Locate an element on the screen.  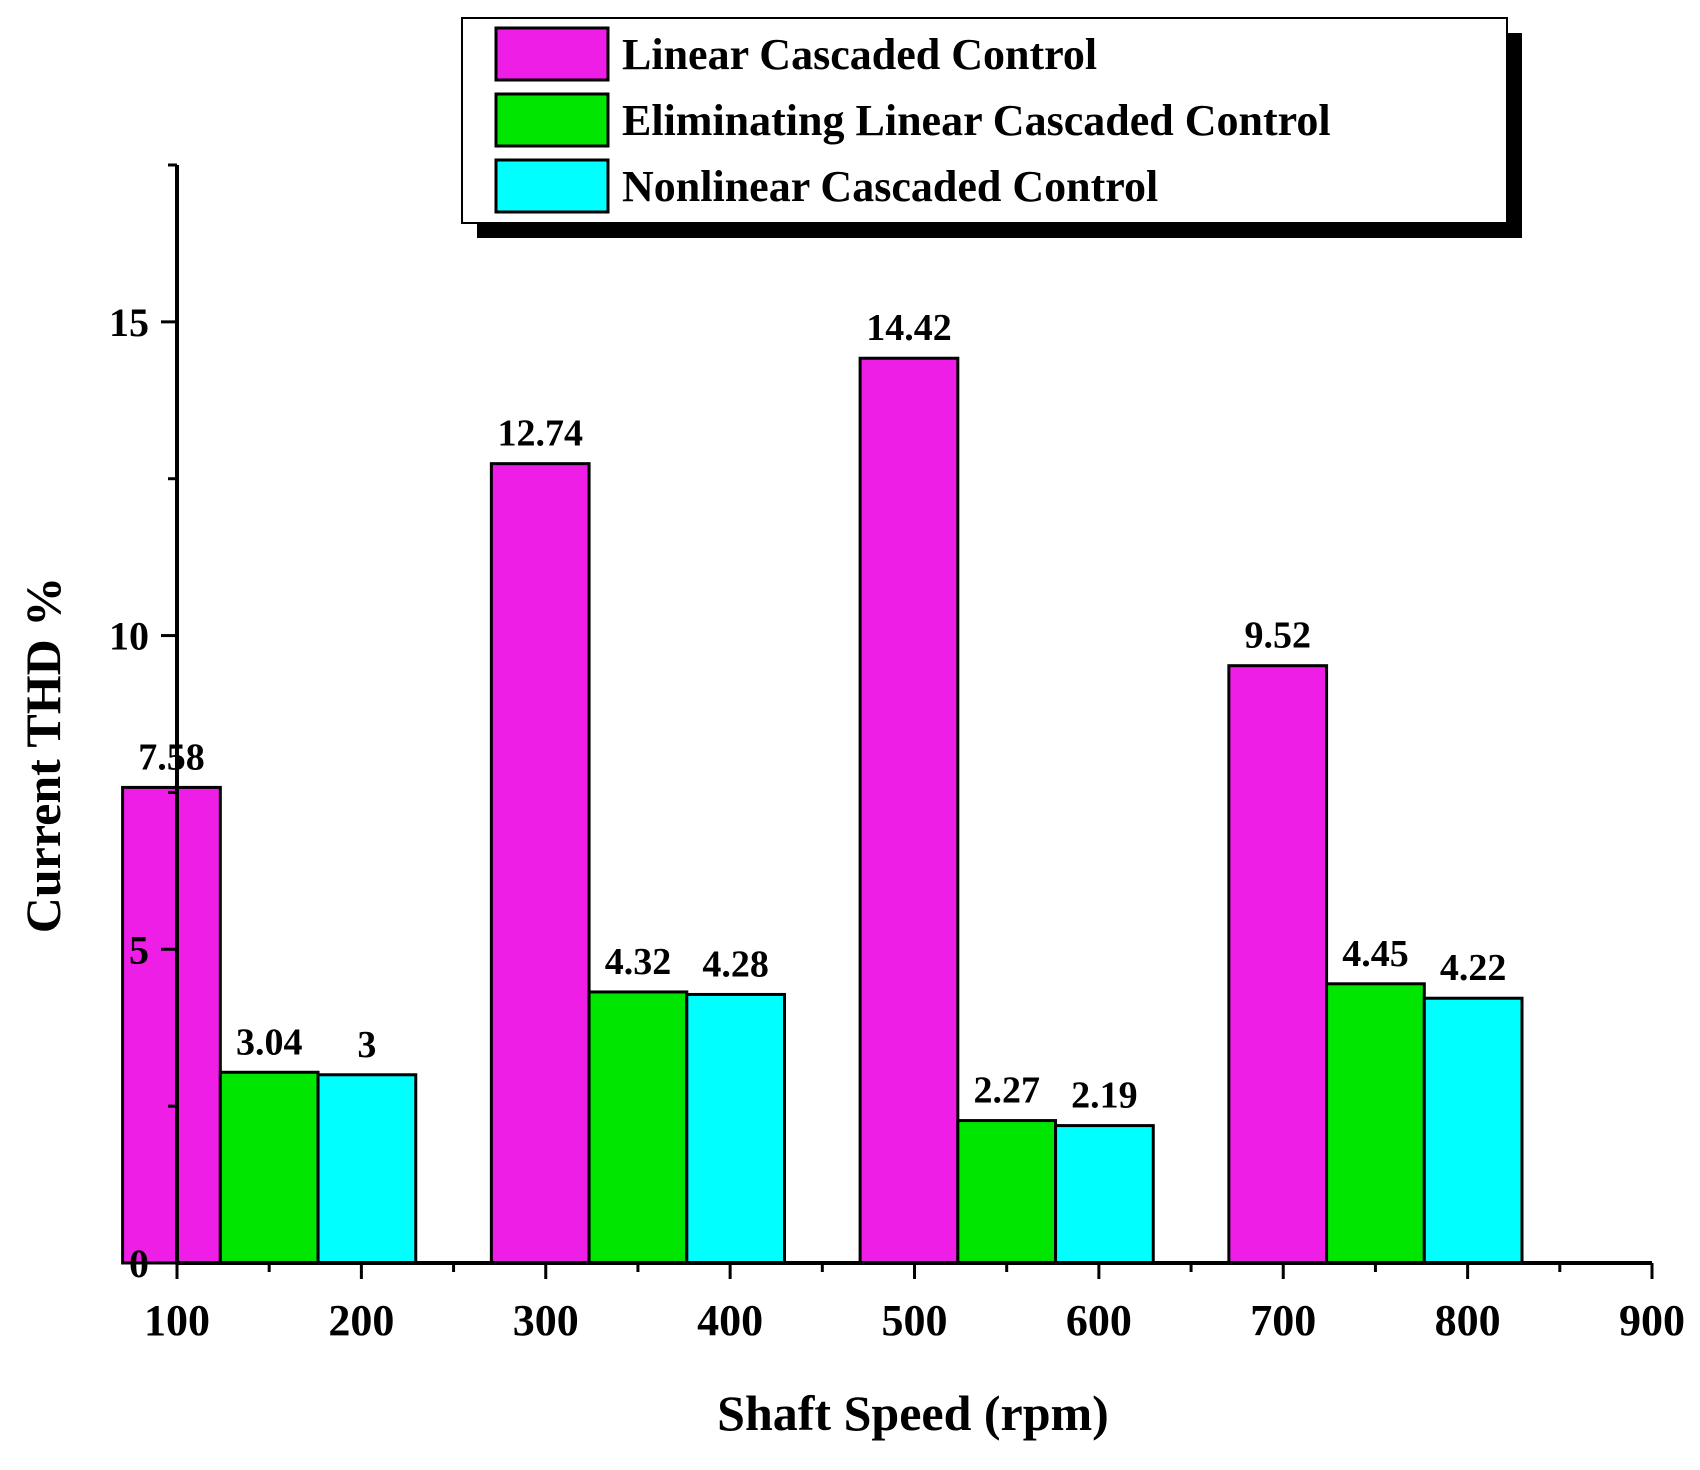
x-tick-label: 800 is located at coordinates (1468, 1320).